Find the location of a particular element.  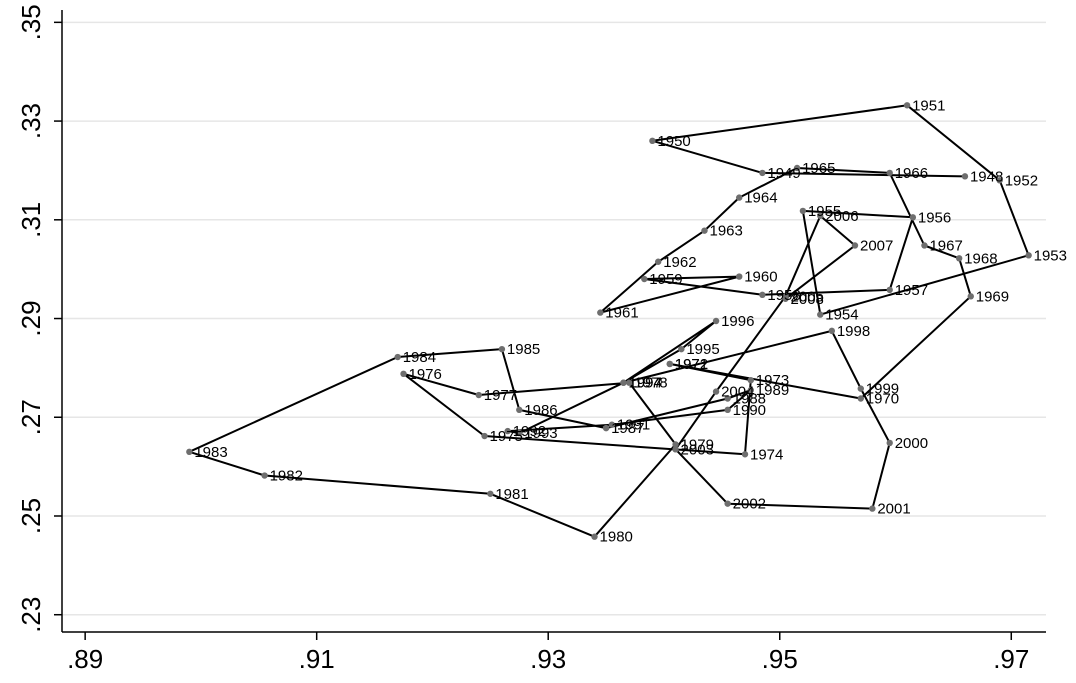

year-label: 1958 is located at coordinates (783, 295).